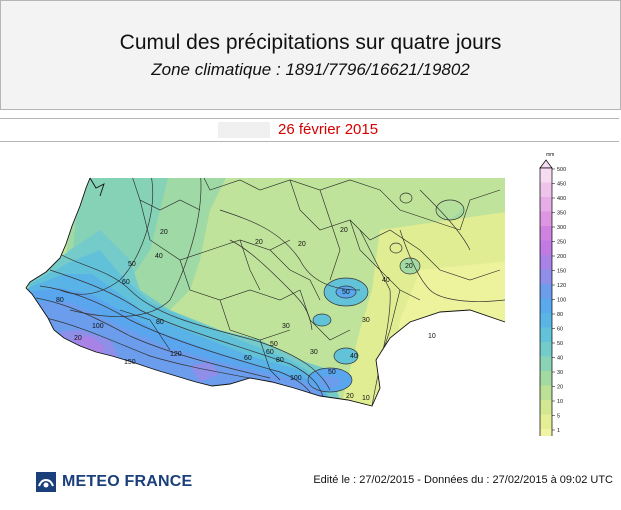 Image resolution: width=621 pixels, height=510 pixels. Describe the element at coordinates (127, 481) in the screenshot. I see `brand-name: METEO FRANCE` at that location.